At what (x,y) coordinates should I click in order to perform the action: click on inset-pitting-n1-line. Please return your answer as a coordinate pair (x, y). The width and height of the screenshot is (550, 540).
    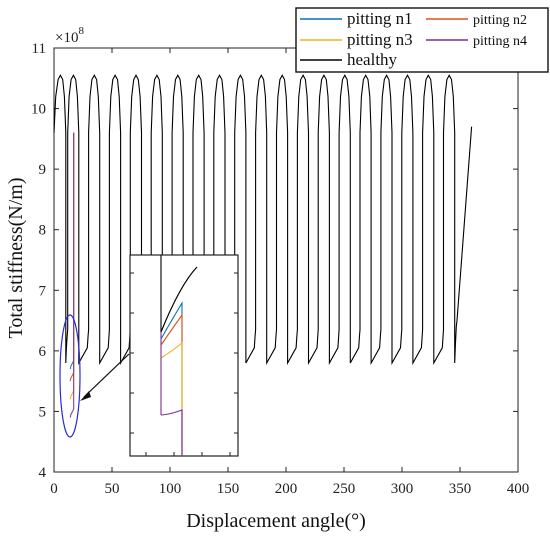
    Looking at the image, I should click on (171, 378).